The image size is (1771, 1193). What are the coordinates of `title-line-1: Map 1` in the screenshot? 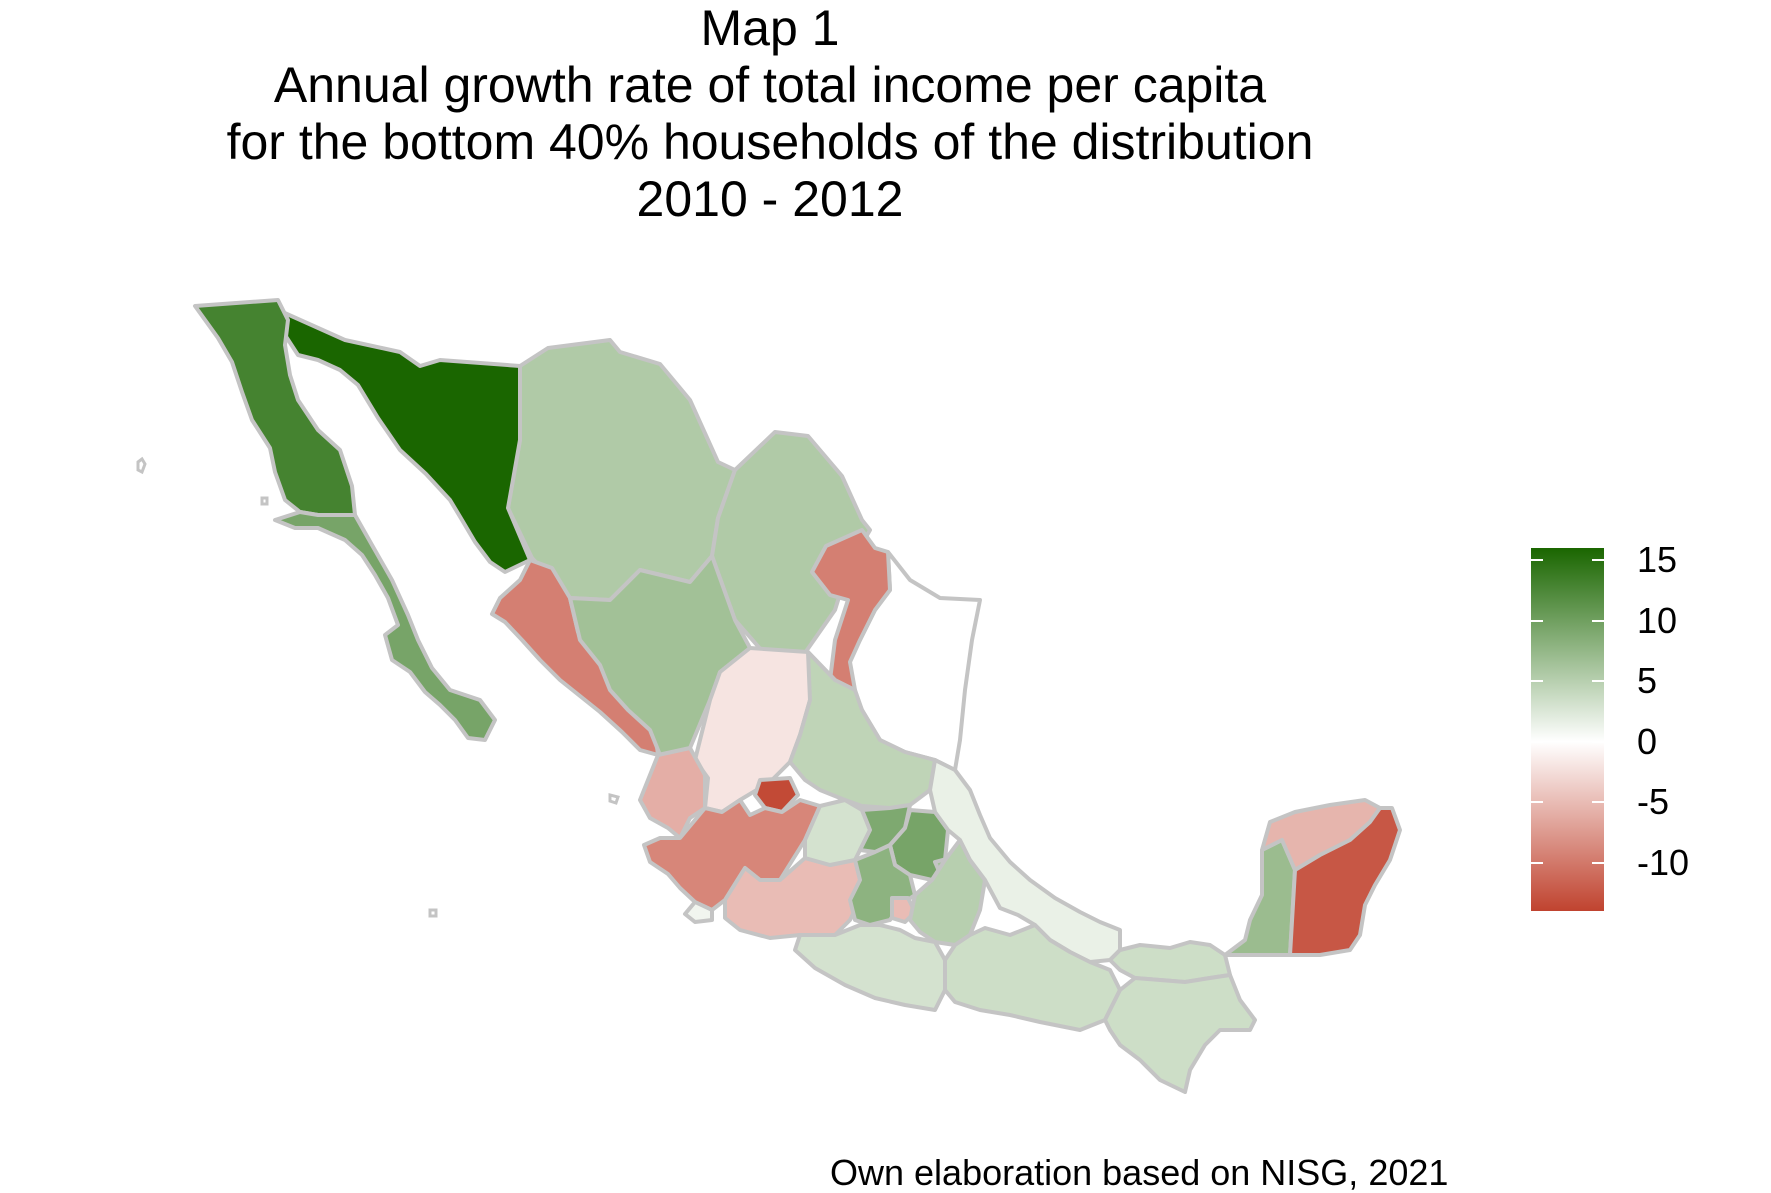 It's located at (770, 28).